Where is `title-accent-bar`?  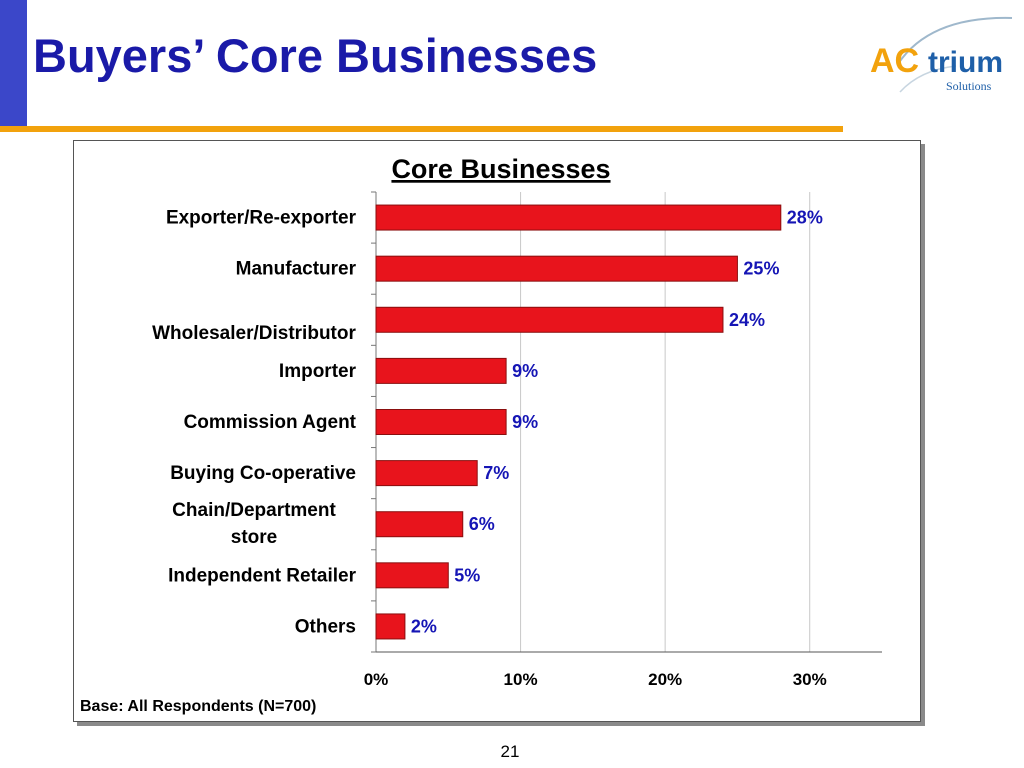
title-accent-bar is located at coordinates (13, 64).